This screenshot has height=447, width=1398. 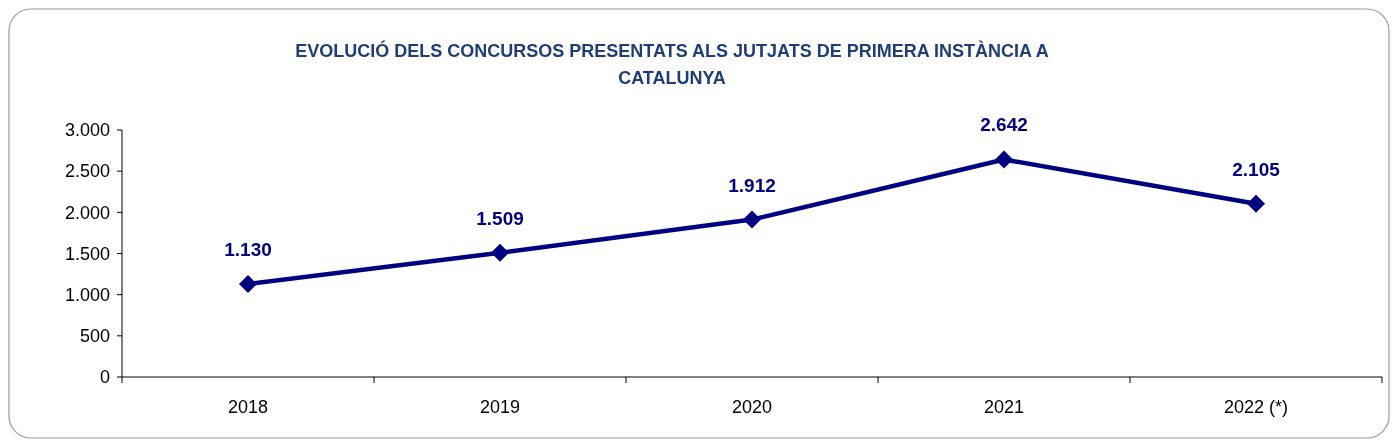 What do you see at coordinates (500, 218) in the screenshot?
I see `data-label: 1.509` at bounding box center [500, 218].